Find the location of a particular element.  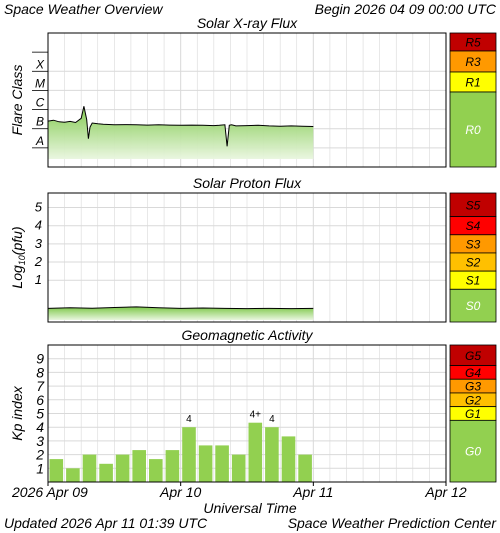

scale-band-G0 is located at coordinates (473, 451).